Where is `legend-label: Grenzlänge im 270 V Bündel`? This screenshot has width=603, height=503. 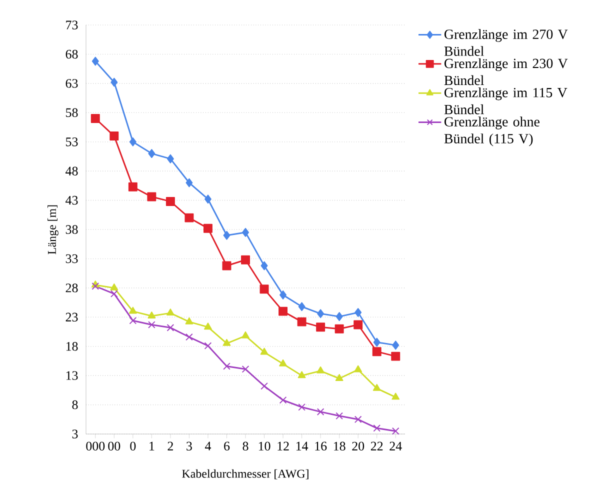 legend-label: Grenzlänge im 270 V Bündel is located at coordinates (506, 42).